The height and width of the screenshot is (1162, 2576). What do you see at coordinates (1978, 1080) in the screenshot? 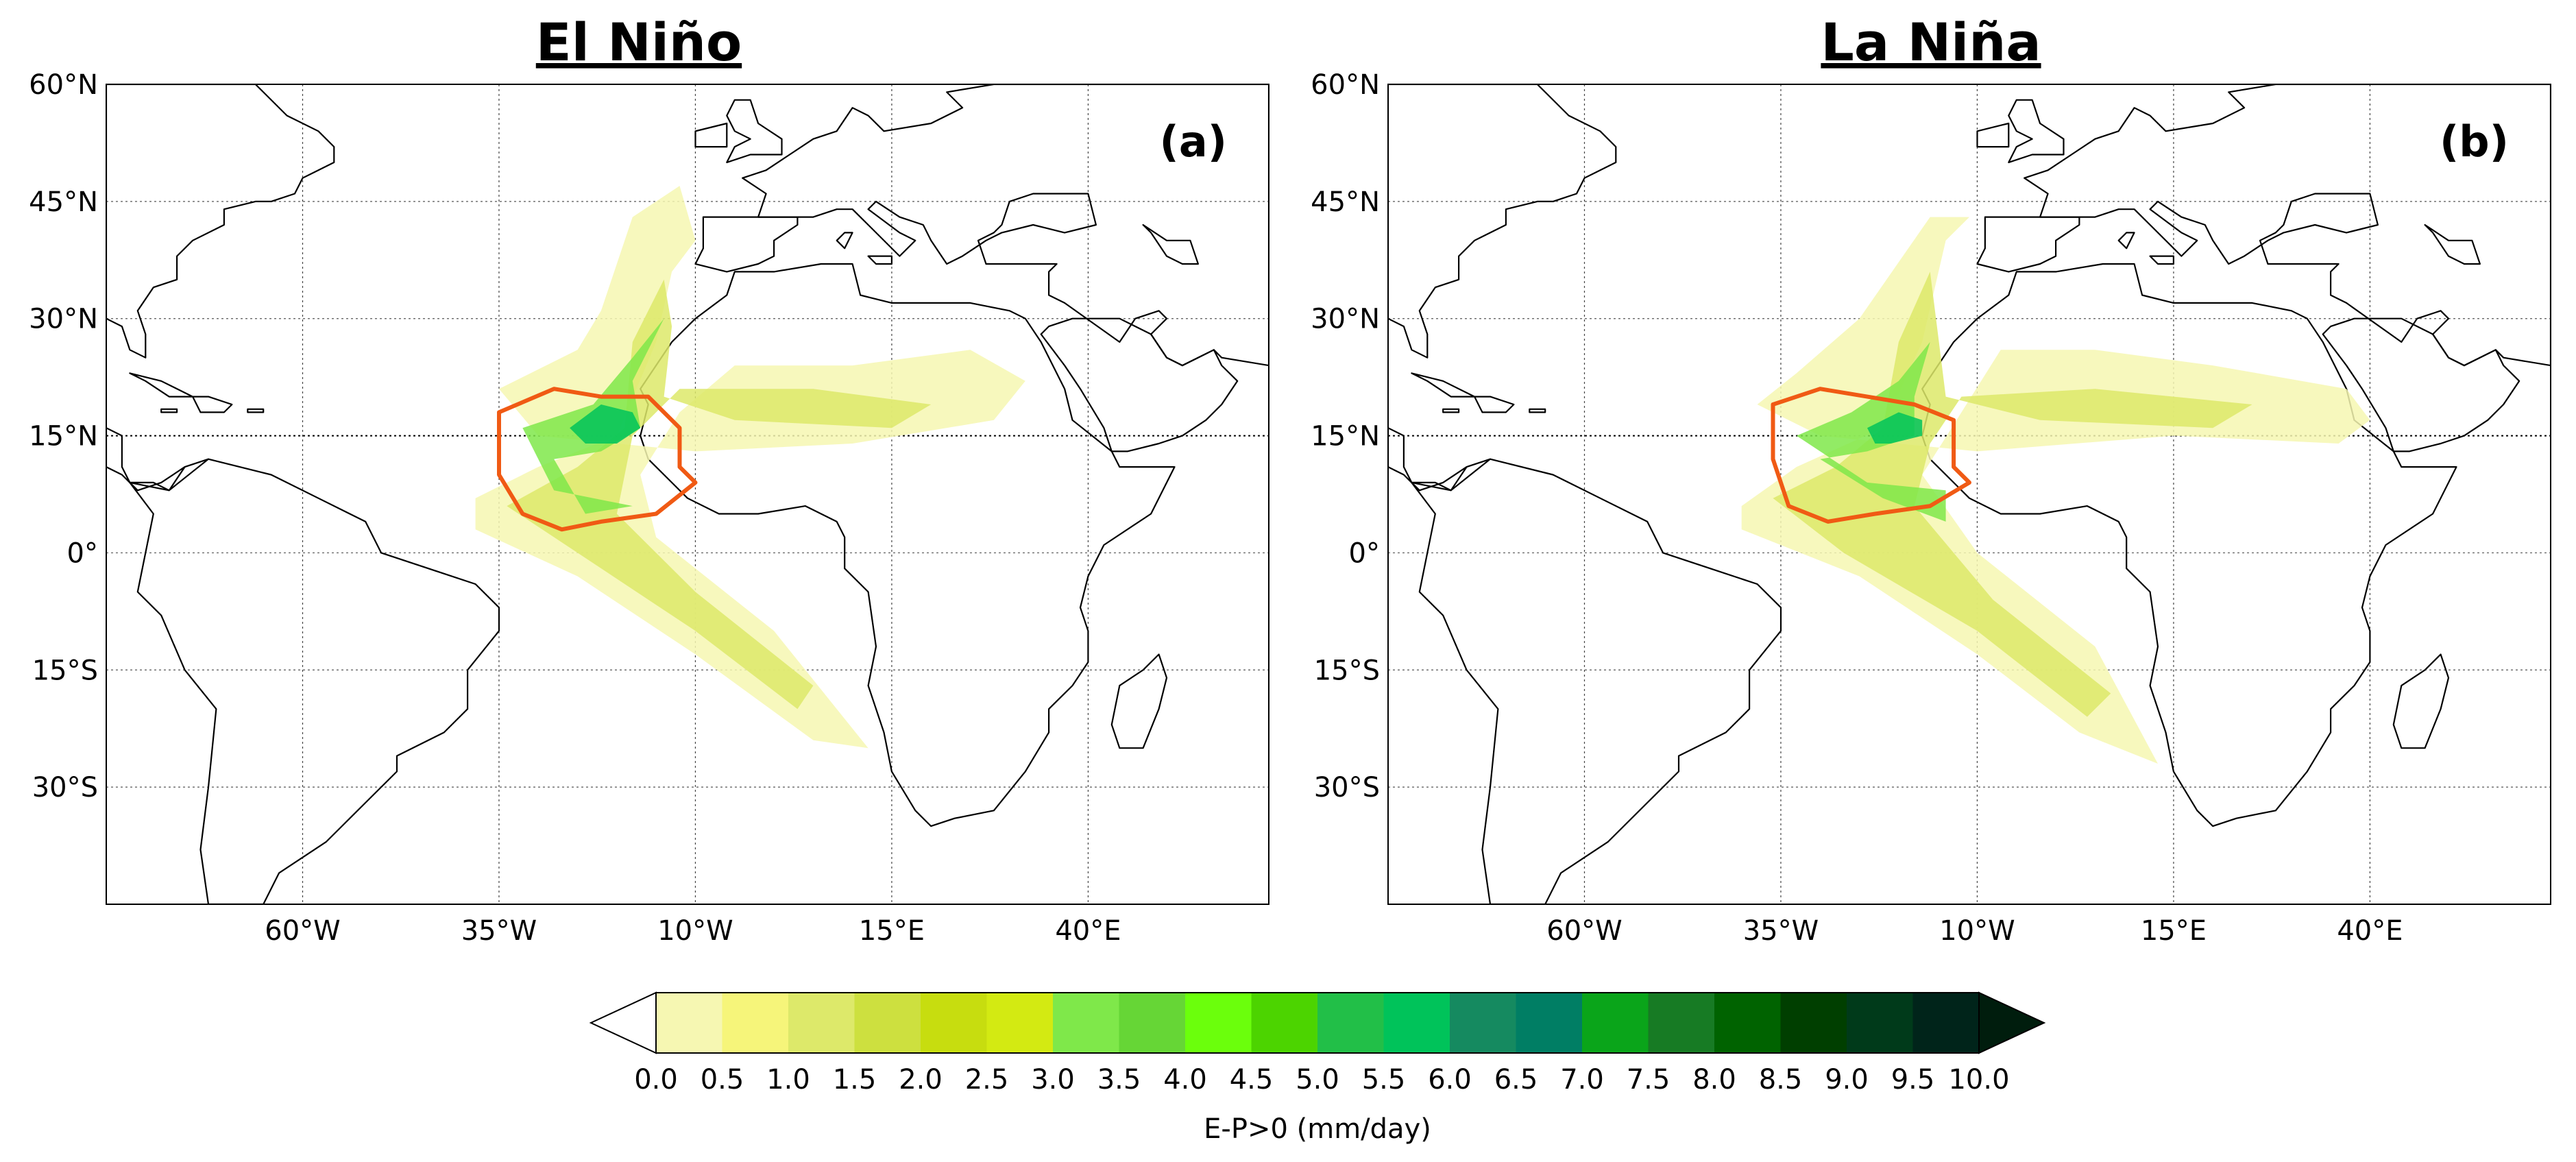
I see `colorbar-tick-label: 10.0` at bounding box center [1978, 1080].